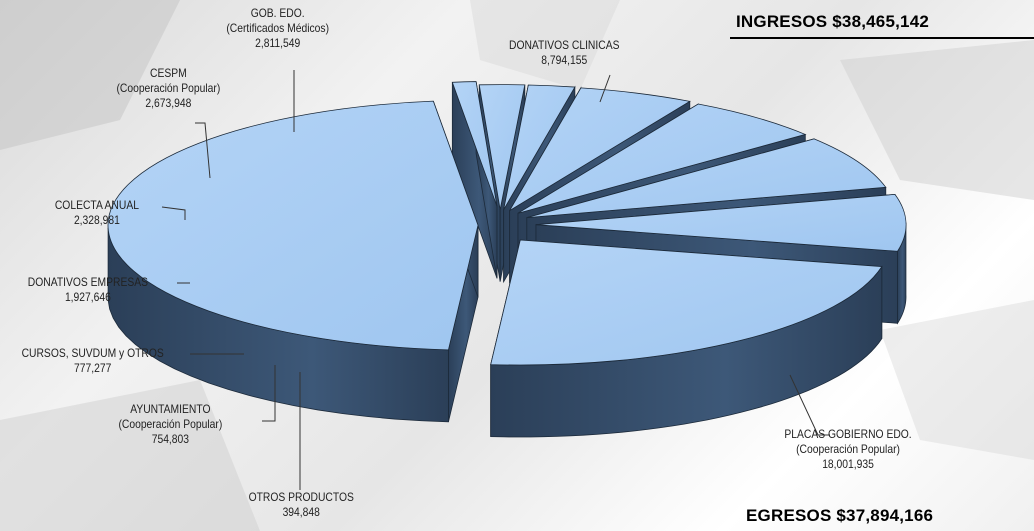  What do you see at coordinates (92, 360) in the screenshot?
I see `label-cursos: CURSOS, SUVDUM y OTROS 777,277` at bounding box center [92, 360].